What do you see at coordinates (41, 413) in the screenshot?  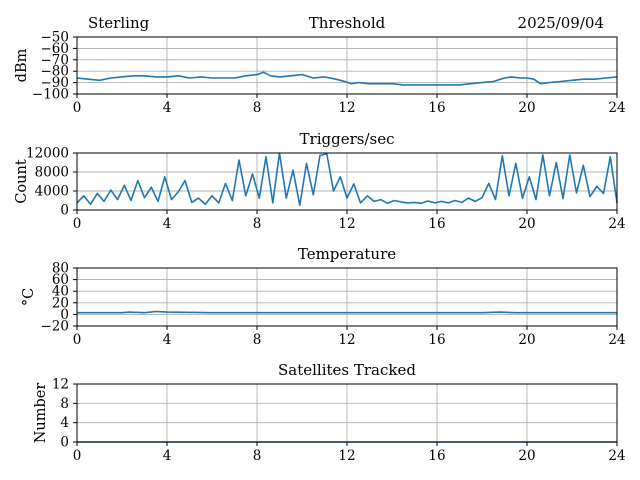 I see `y-axis-label: Number` at bounding box center [41, 413].